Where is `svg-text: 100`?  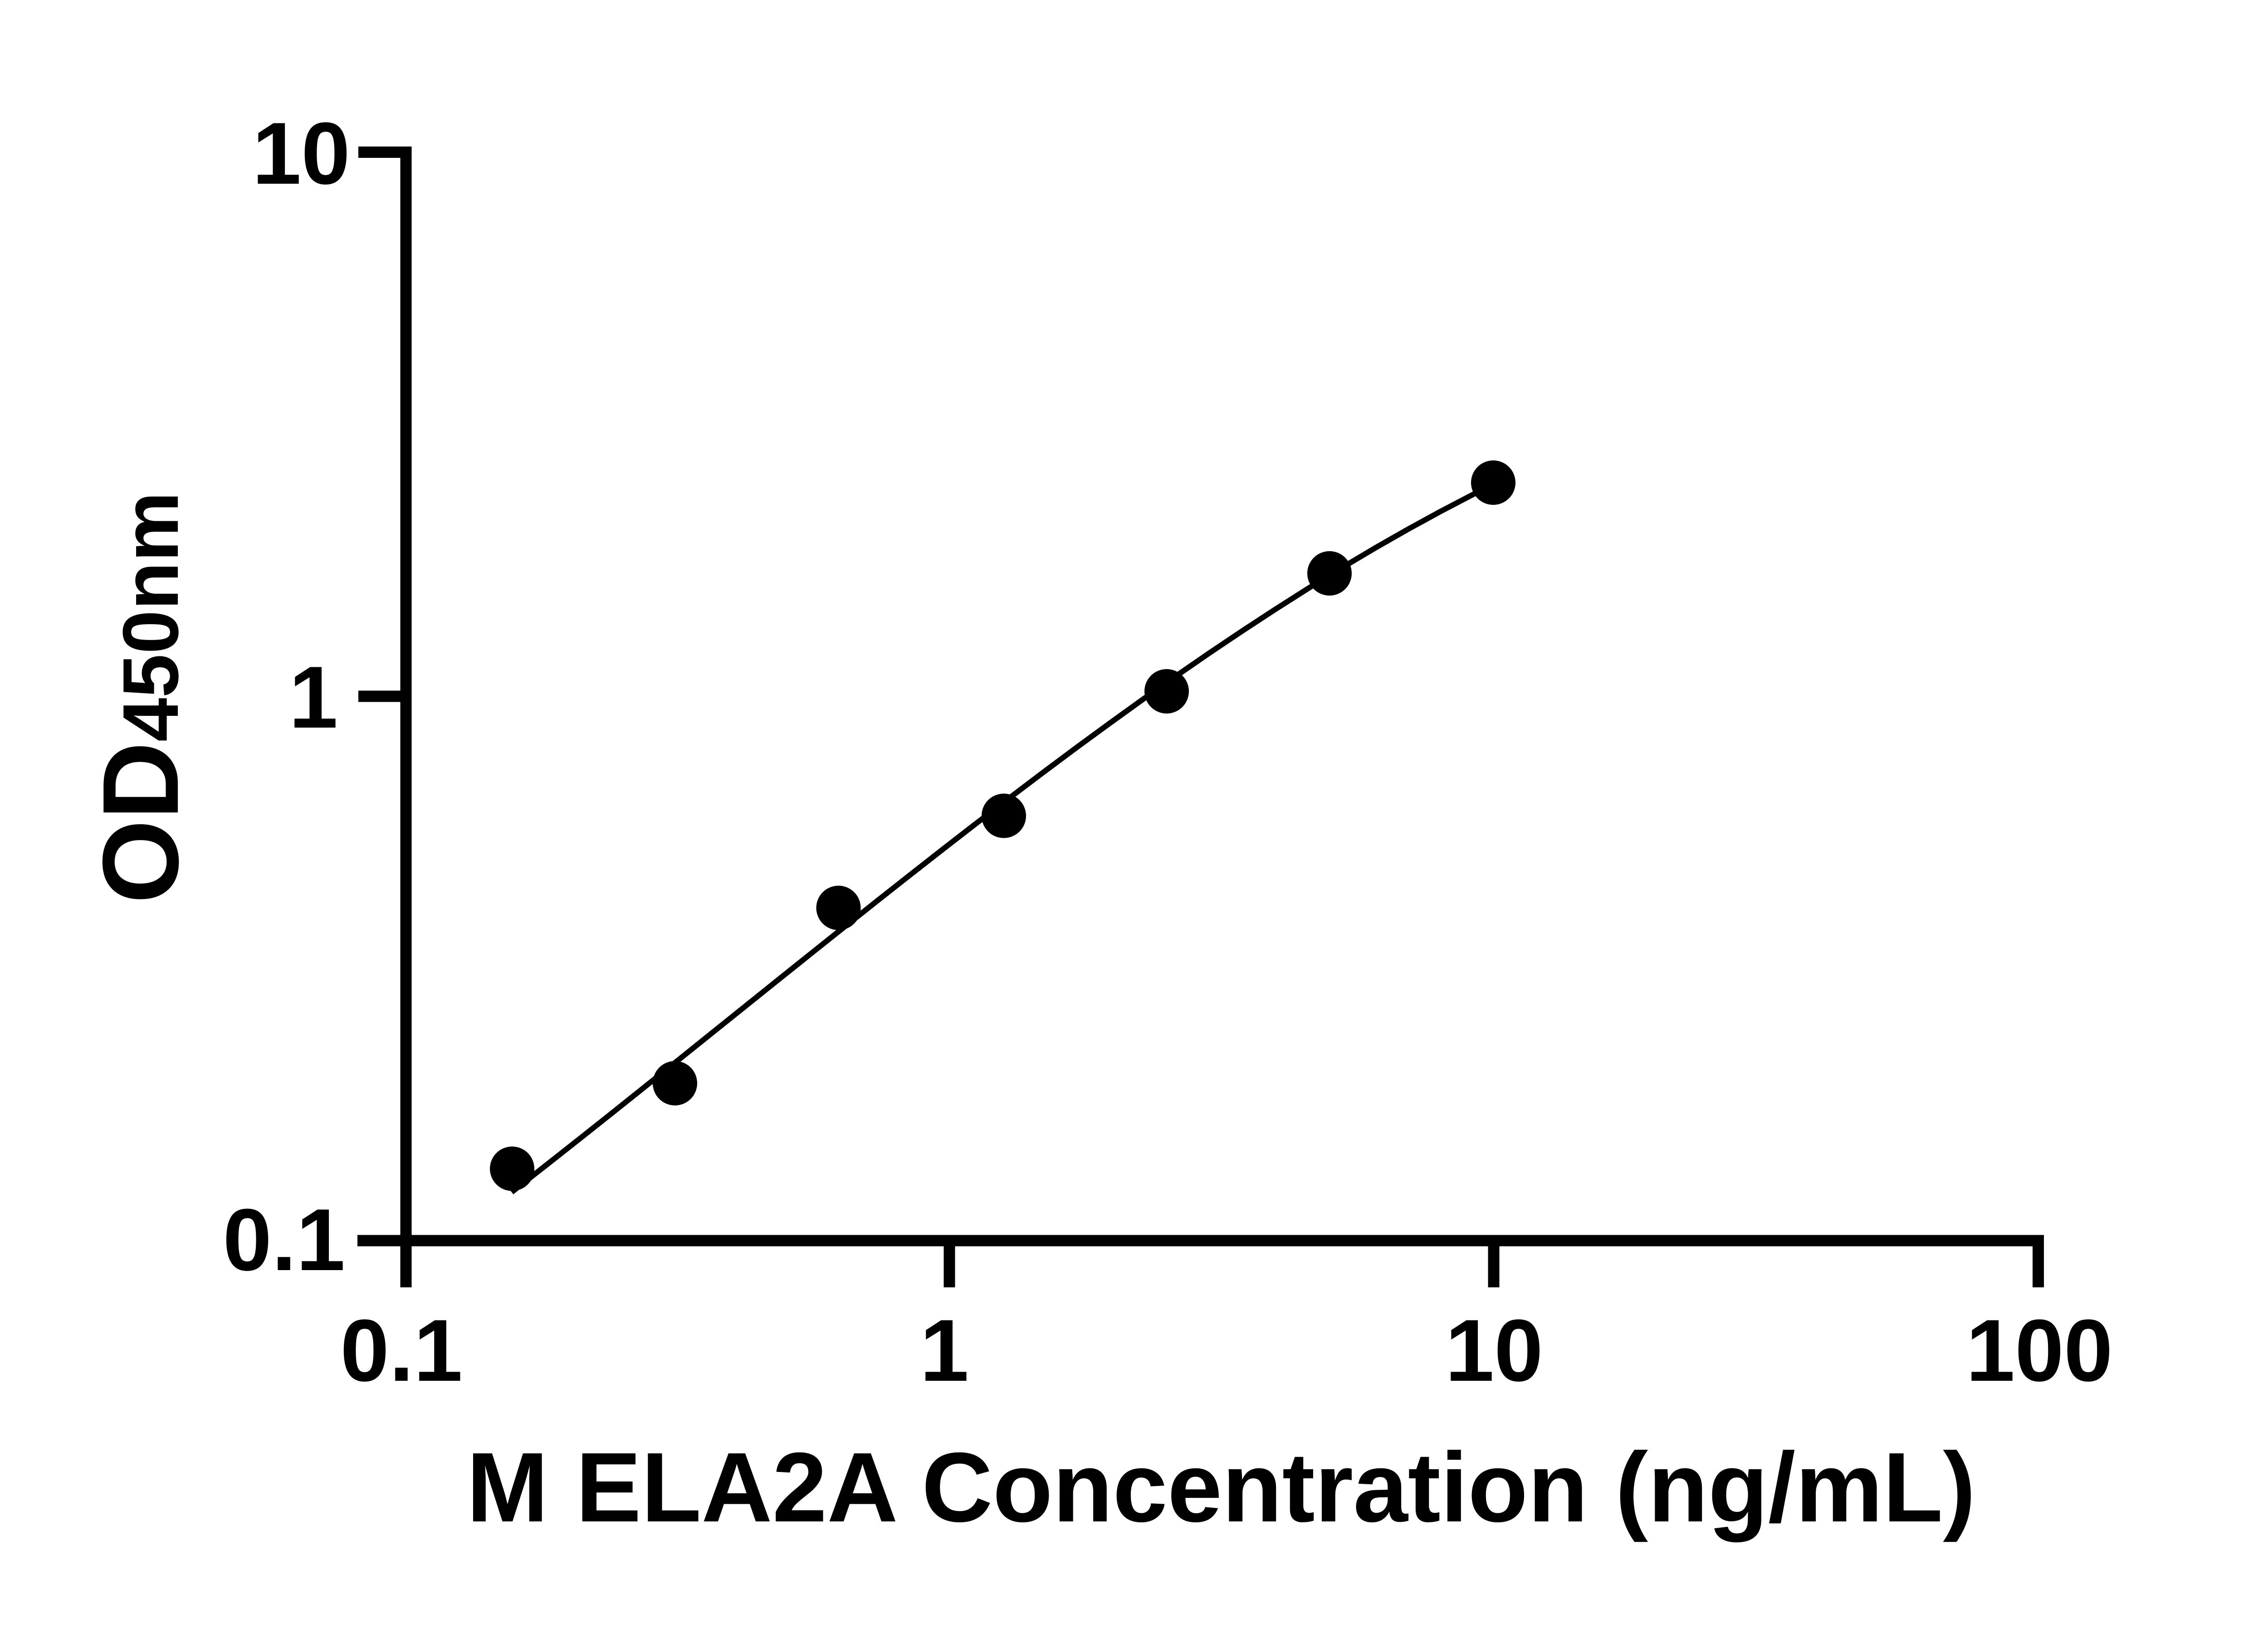
svg-text: 100 is located at coordinates (2040, 1350).